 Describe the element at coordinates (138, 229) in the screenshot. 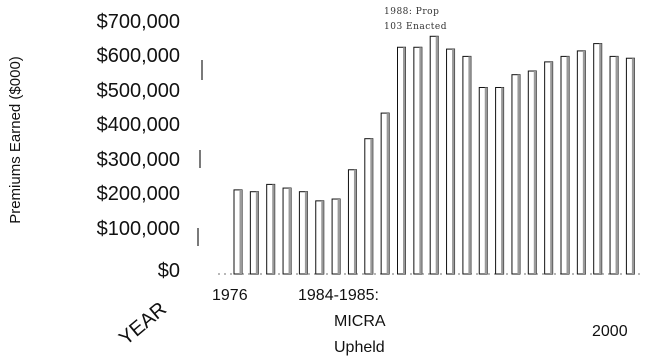

I see `y-tick-label: $100,000` at that location.